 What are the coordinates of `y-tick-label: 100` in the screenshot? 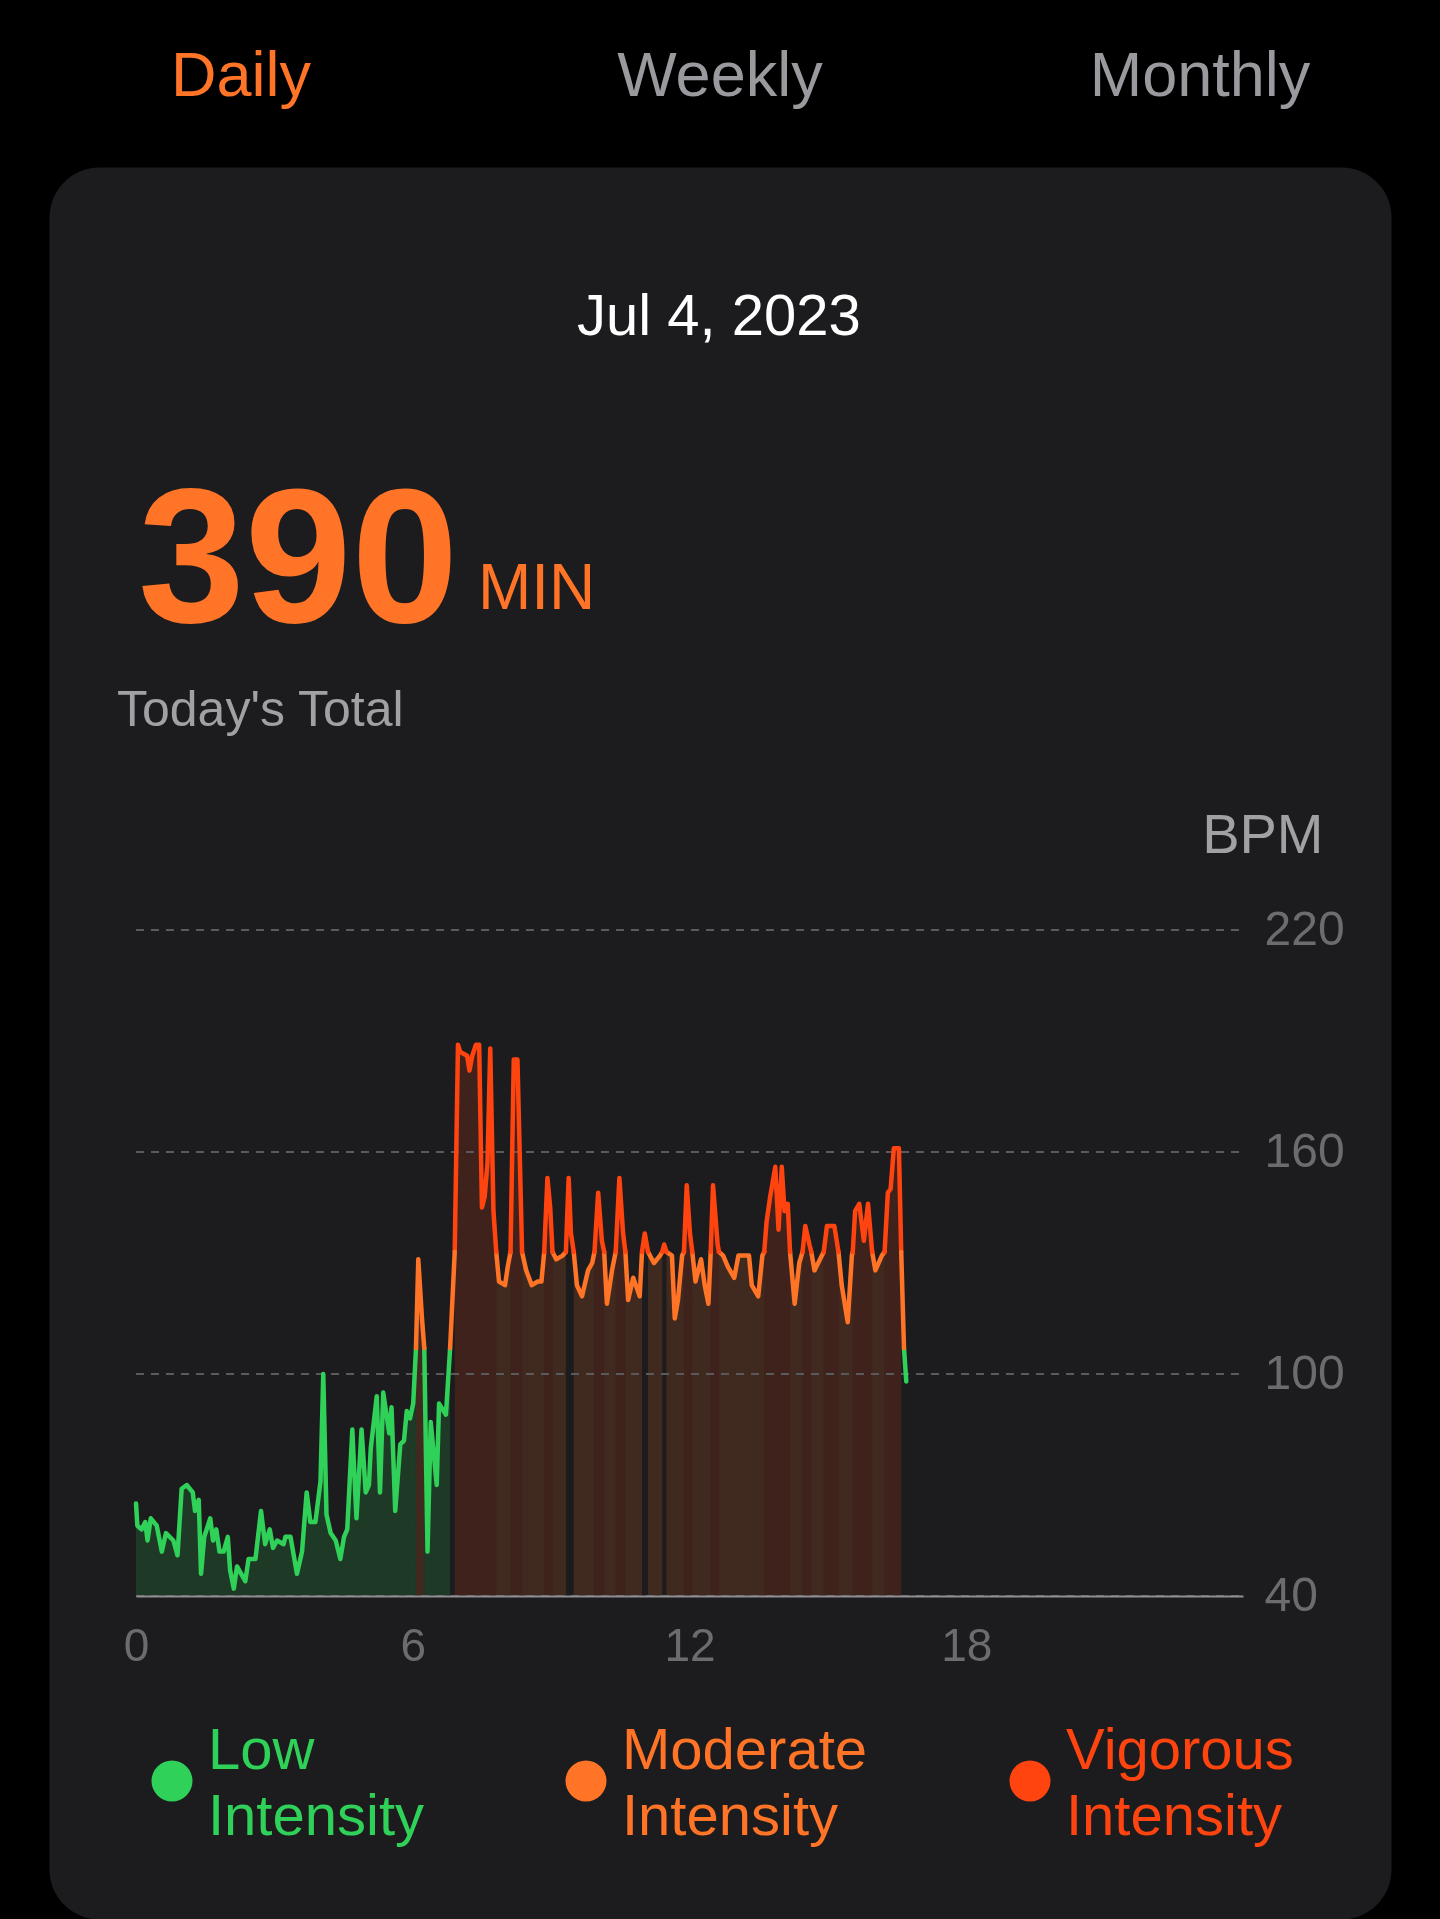 It's located at (1304, 1372).